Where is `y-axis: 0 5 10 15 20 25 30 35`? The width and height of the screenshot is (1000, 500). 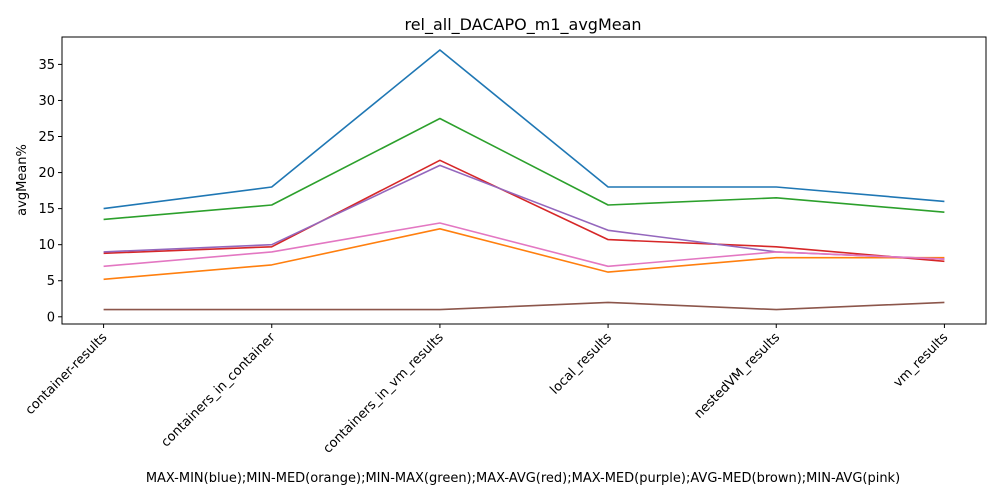
y-axis: 0 5 10 15 20 25 30 35 is located at coordinates (50, 191).